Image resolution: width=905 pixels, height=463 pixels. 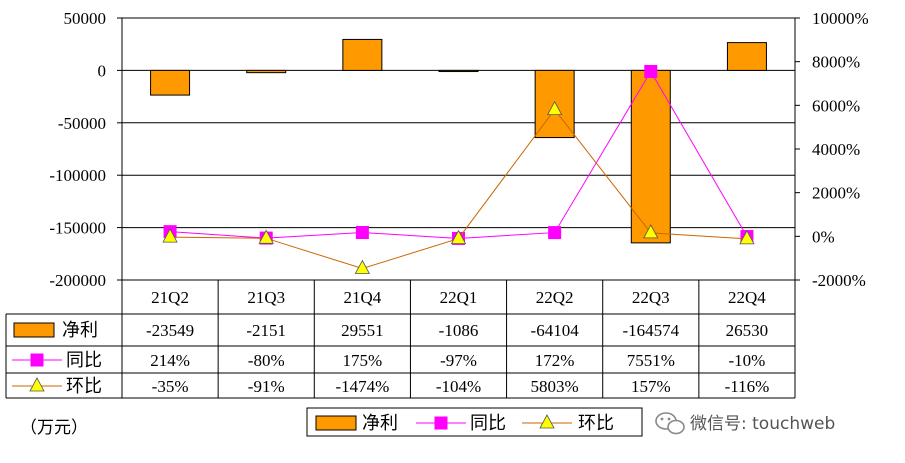 I want to click on row-label: 净利, so click(x=80, y=330).